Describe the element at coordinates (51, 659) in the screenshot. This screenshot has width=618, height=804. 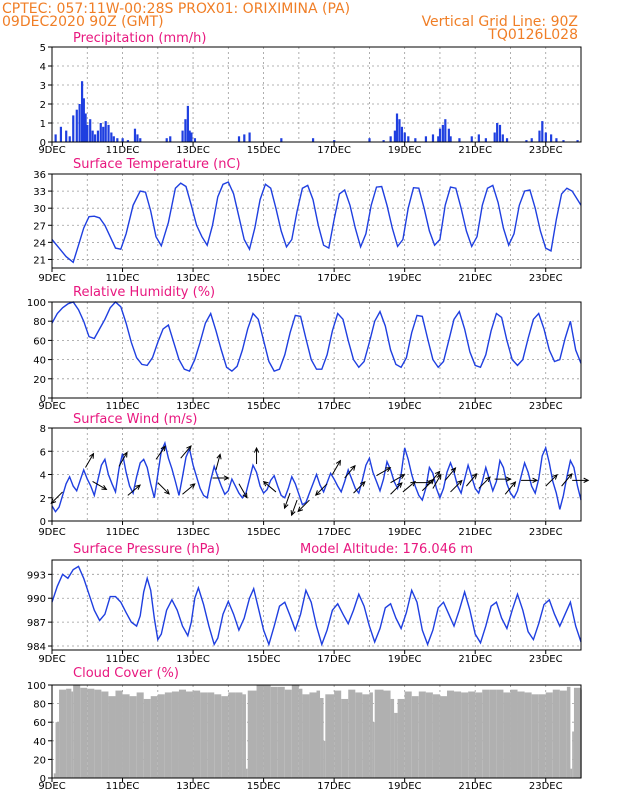
I see `x-tick-label: 9DEC` at that location.